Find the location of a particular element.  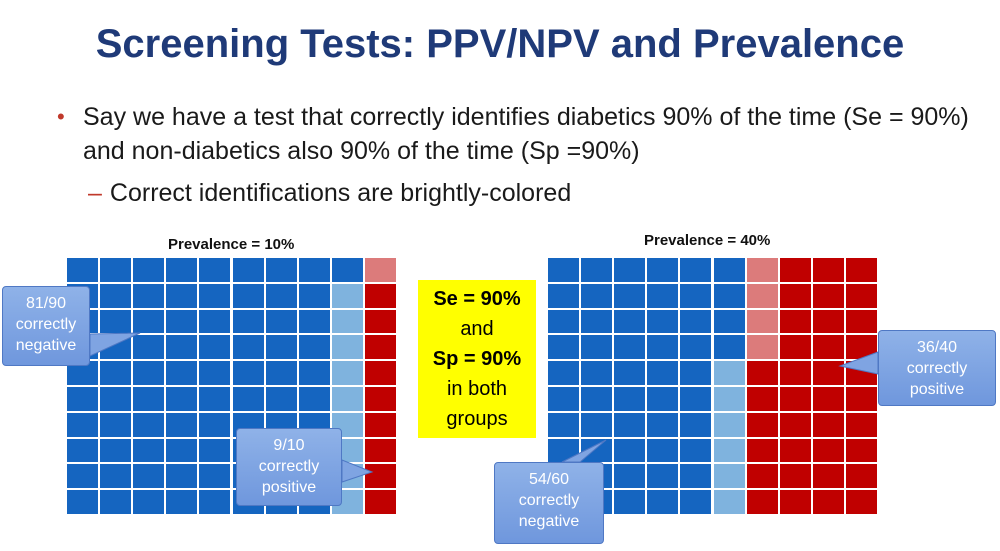

callout-right-negative: 54/60 correctly negative is located at coordinates (549, 503).